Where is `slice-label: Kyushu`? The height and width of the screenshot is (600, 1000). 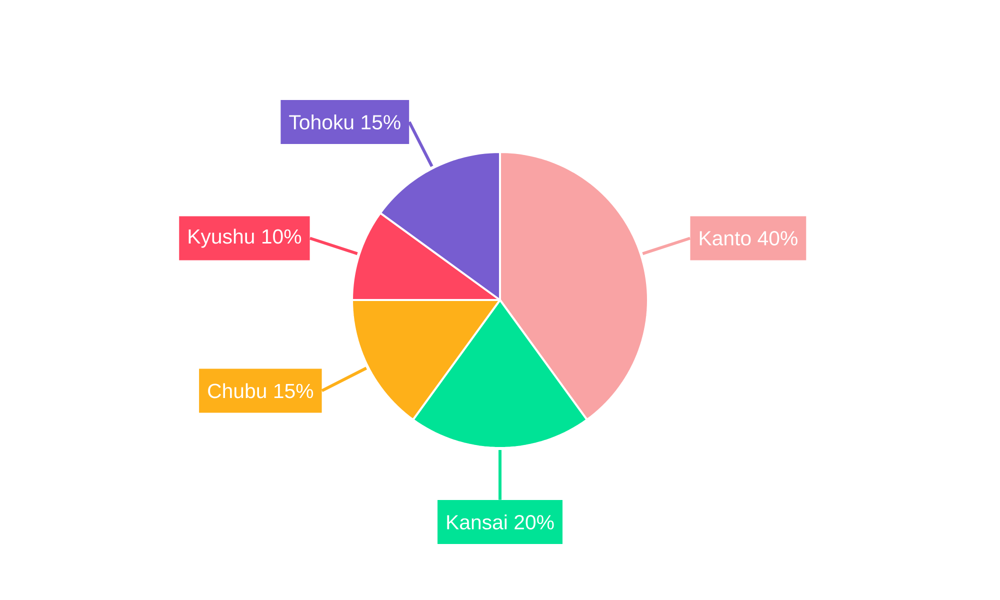 slice-label: Kyushu is located at coordinates (221, 238).